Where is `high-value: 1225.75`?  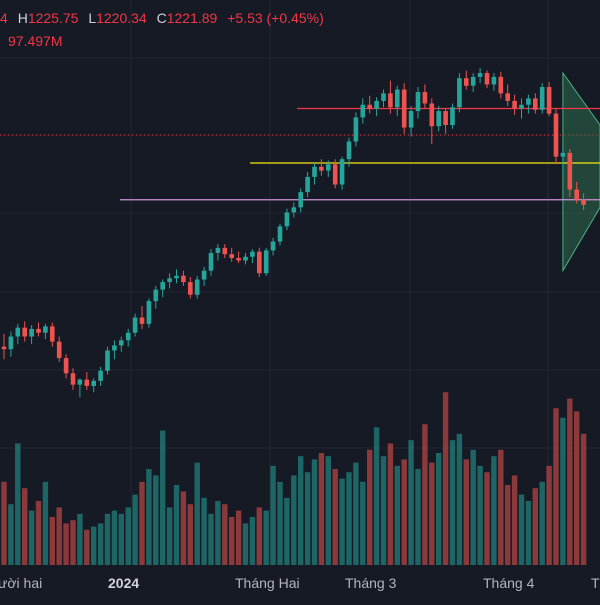
high-value: 1225.75 is located at coordinates (53, 18).